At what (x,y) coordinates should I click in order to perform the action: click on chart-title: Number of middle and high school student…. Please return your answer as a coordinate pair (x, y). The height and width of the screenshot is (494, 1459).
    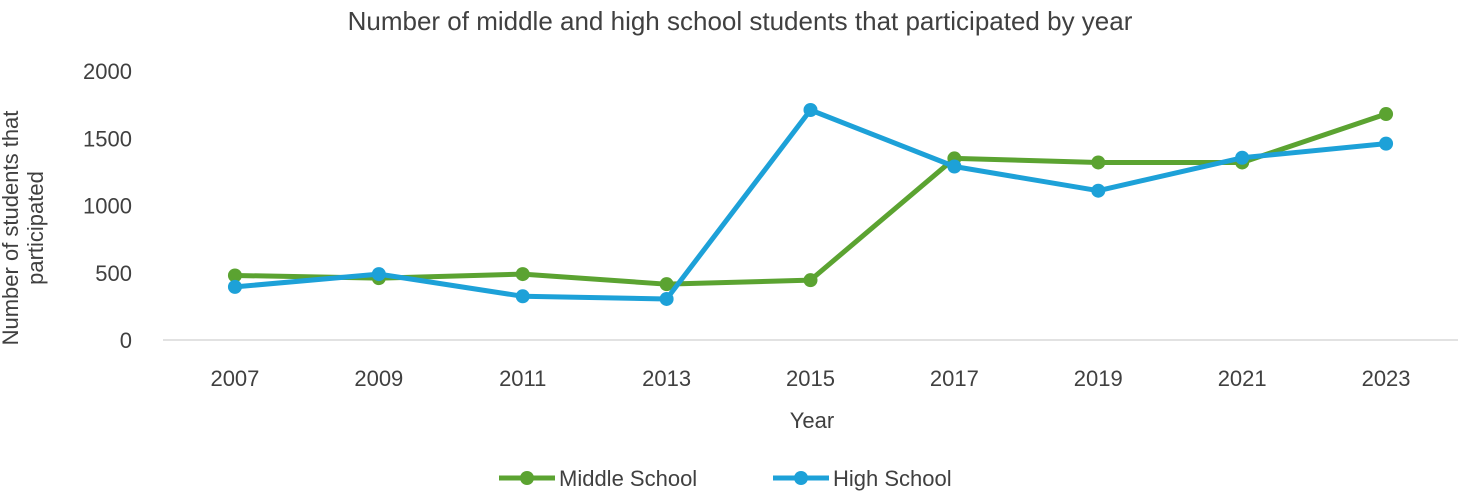
    Looking at the image, I should click on (740, 21).